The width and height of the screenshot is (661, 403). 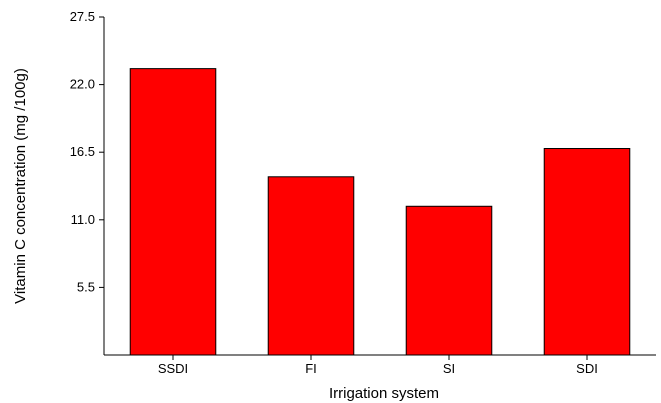 I want to click on bar-fi, so click(x=311, y=266).